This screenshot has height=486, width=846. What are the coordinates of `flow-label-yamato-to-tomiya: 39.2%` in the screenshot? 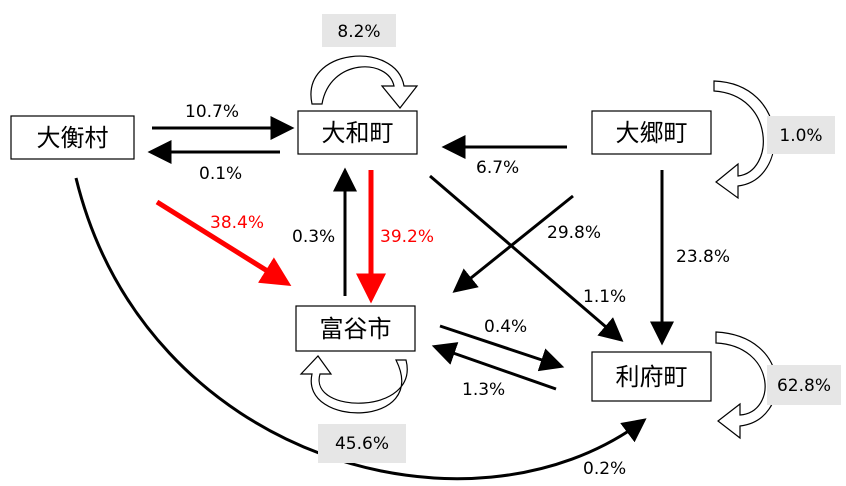 It's located at (407, 237).